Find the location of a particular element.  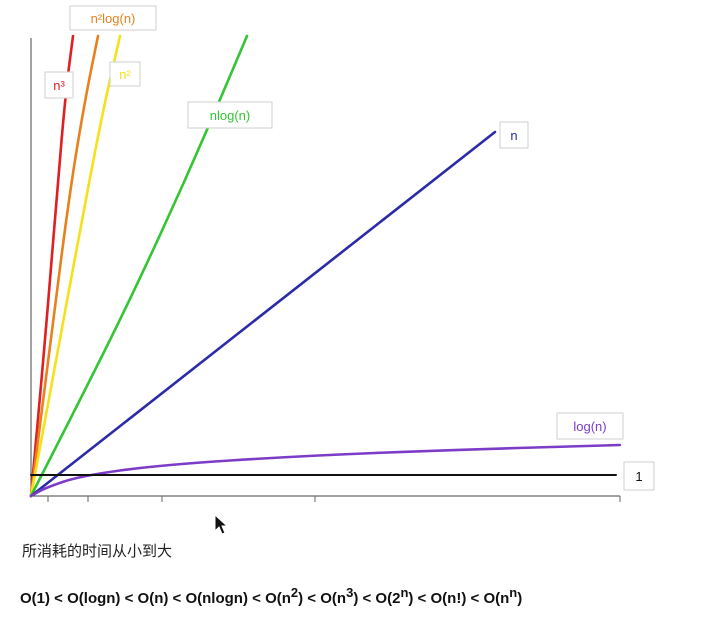

order-term: O(n) is located at coordinates (153, 598).